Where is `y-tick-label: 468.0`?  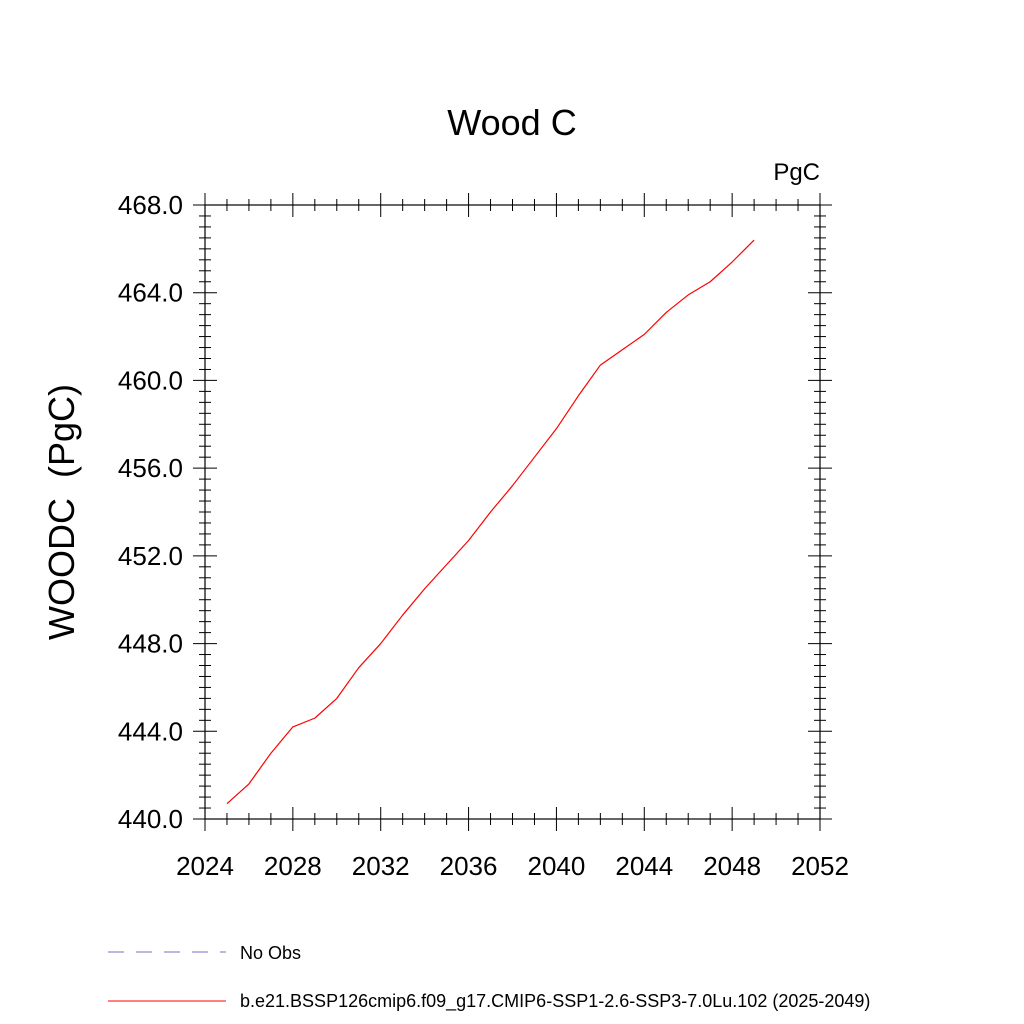 y-tick-label: 468.0 is located at coordinates (150, 205).